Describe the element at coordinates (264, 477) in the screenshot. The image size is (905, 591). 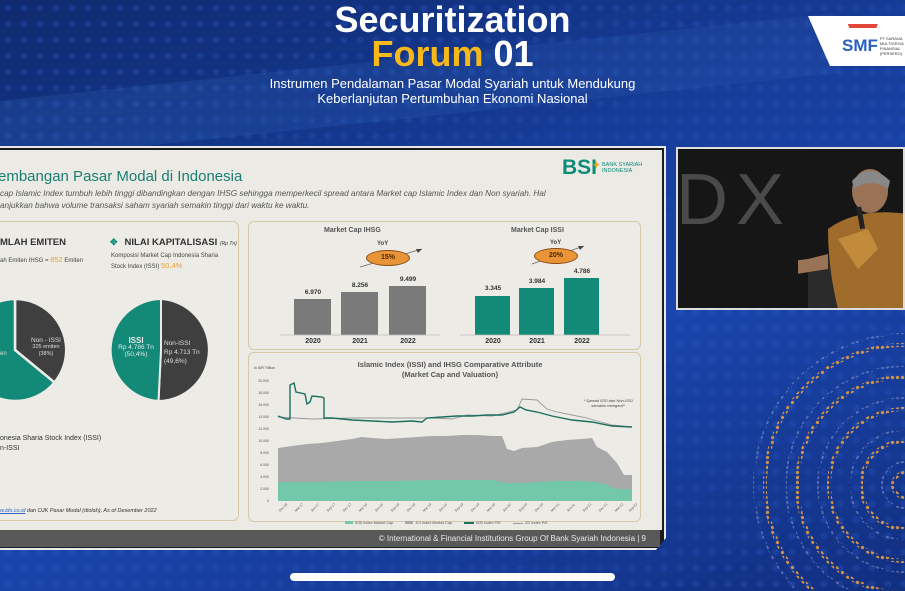
I see `svg-text: 4.000` at that location.